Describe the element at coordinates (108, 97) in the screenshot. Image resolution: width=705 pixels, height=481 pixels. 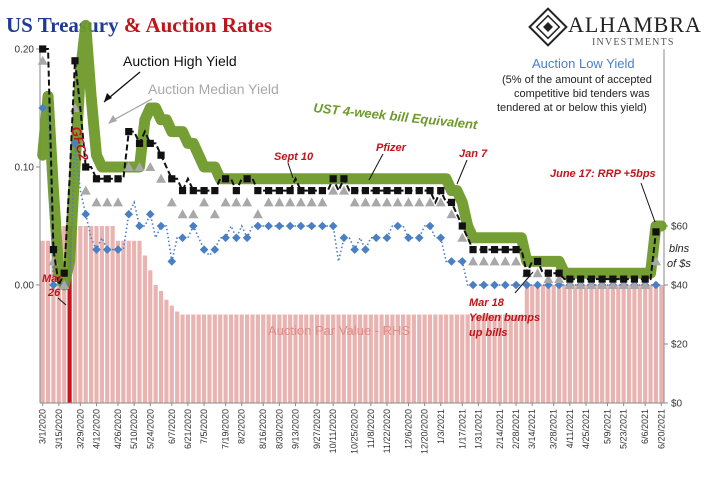
I see `high-yield-arrowhead` at that location.